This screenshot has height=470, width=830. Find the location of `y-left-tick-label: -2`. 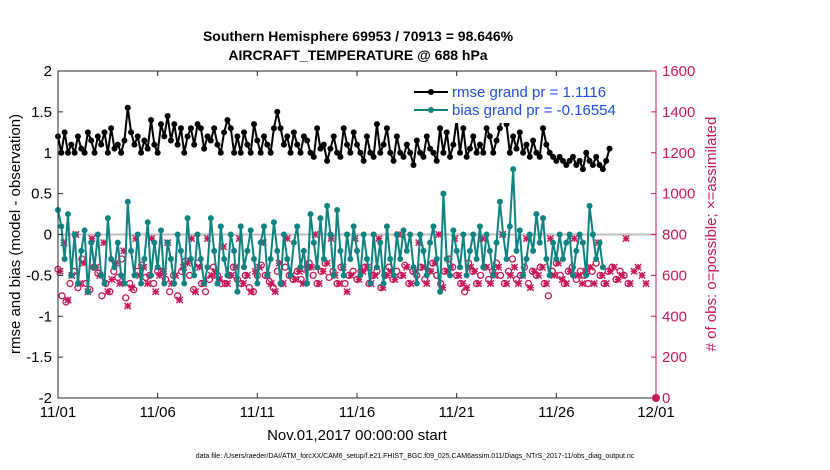

y-left-tick-label: -2 is located at coordinates (45, 398).